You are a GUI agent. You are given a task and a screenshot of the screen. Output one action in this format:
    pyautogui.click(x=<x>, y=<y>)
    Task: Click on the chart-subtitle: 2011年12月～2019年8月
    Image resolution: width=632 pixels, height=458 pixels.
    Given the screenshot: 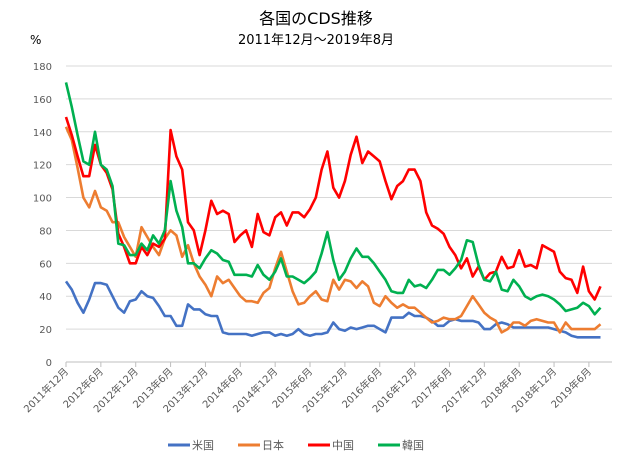 What is the action you would take?
    pyautogui.click(x=316, y=40)
    